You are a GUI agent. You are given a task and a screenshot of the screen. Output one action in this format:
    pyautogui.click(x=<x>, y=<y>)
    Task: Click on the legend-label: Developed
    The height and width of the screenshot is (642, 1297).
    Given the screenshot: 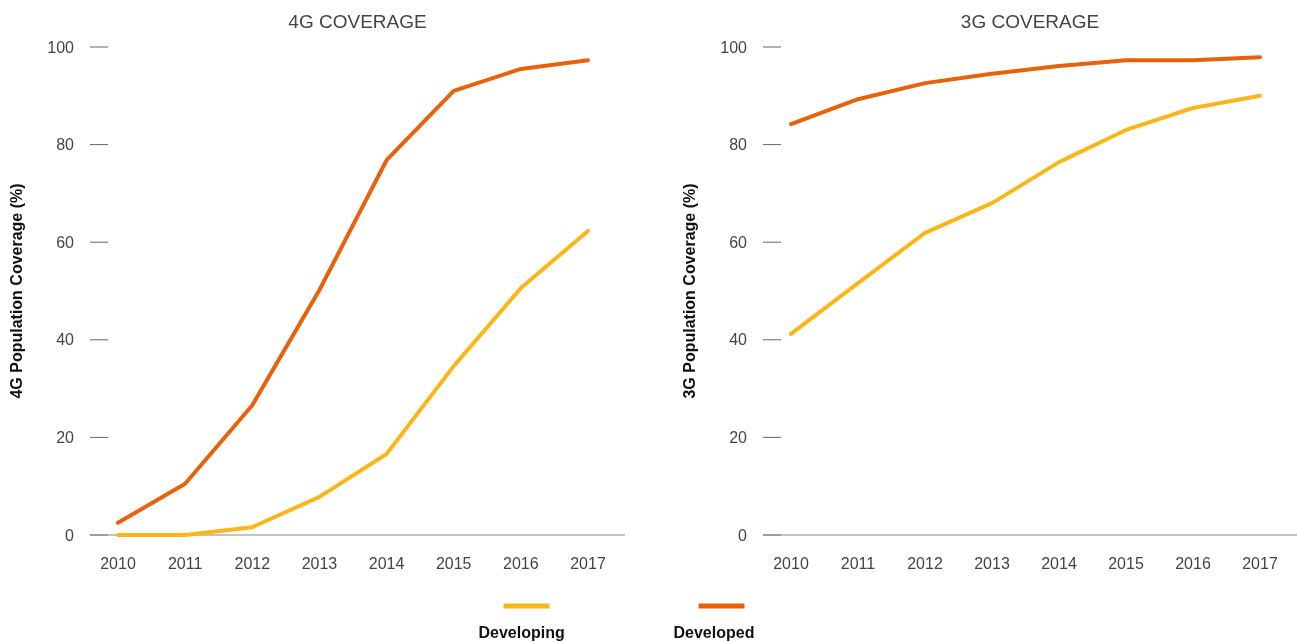 What is the action you would take?
    pyautogui.click(x=714, y=632)
    